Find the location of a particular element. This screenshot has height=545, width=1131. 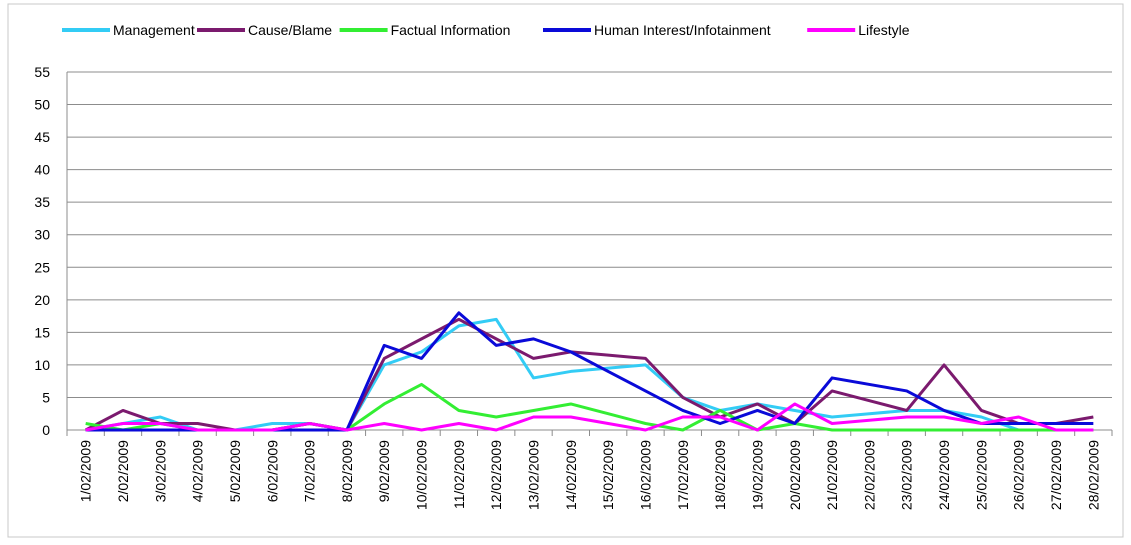

x-tick-label: 2/02/2009 is located at coordinates (123, 471).